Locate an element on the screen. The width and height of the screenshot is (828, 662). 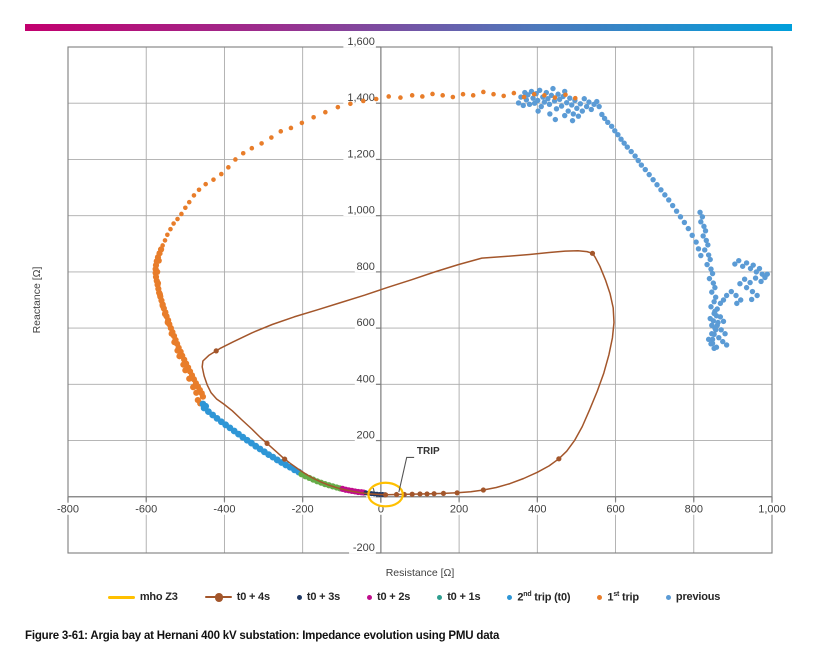
svg-text: 1,200 is located at coordinates (361, 154).